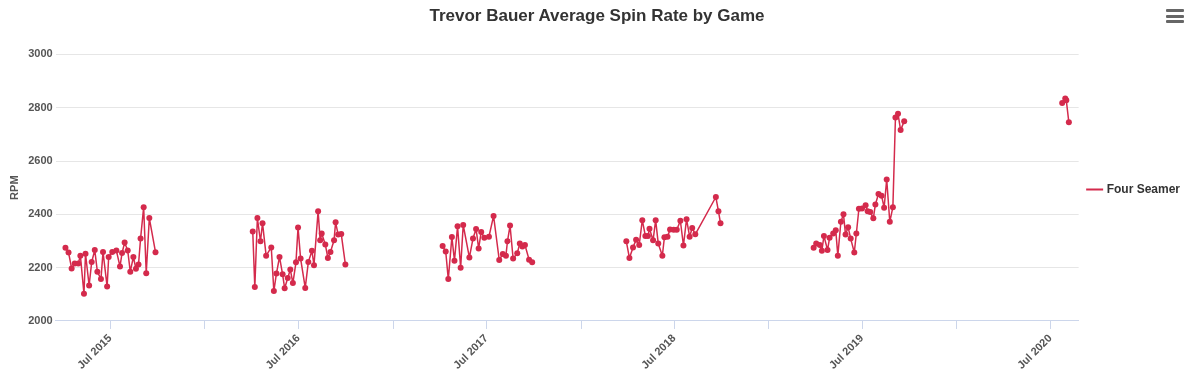  Describe the element at coordinates (13, 187) in the screenshot. I see `y-axis-title: RPM` at that location.